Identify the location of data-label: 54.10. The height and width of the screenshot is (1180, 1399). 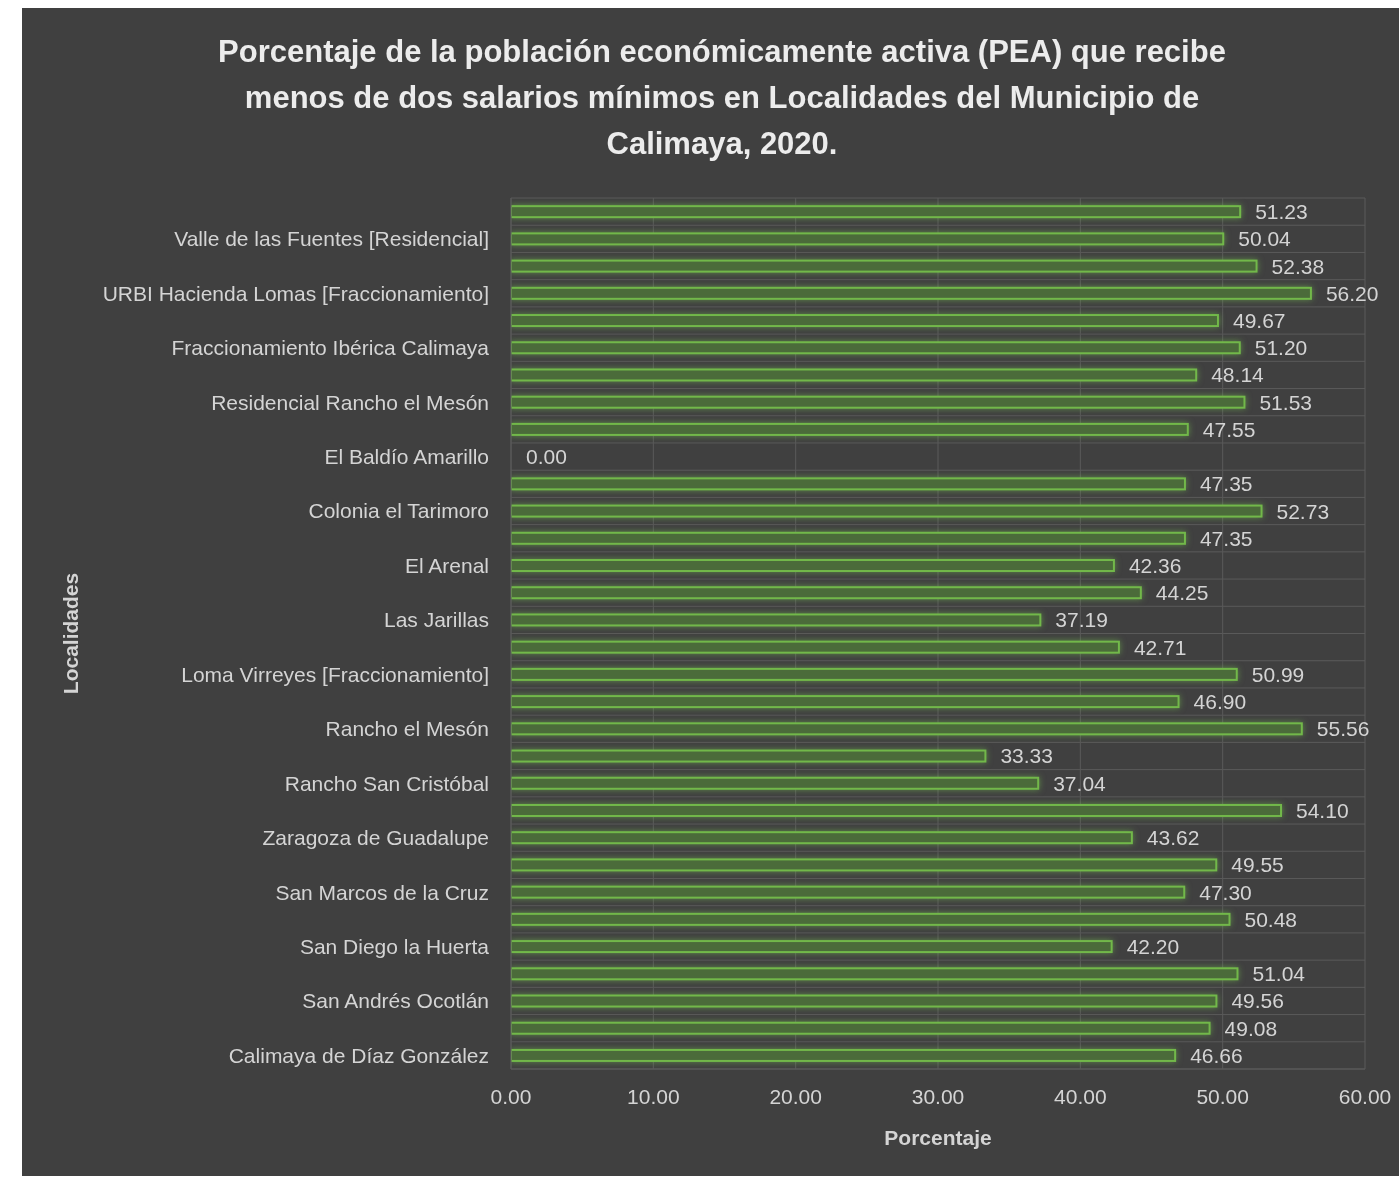
(1322, 810).